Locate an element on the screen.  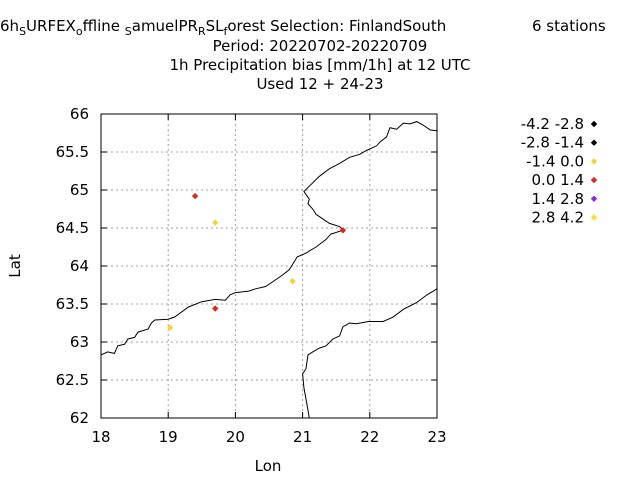
legend-label: 0.0 1.4 is located at coordinates (558, 180).